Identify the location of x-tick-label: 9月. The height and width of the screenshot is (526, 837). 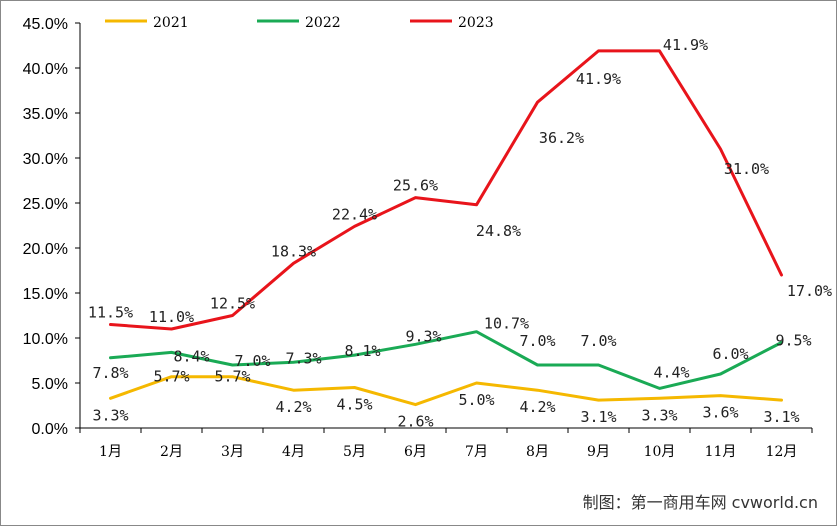
(598, 452).